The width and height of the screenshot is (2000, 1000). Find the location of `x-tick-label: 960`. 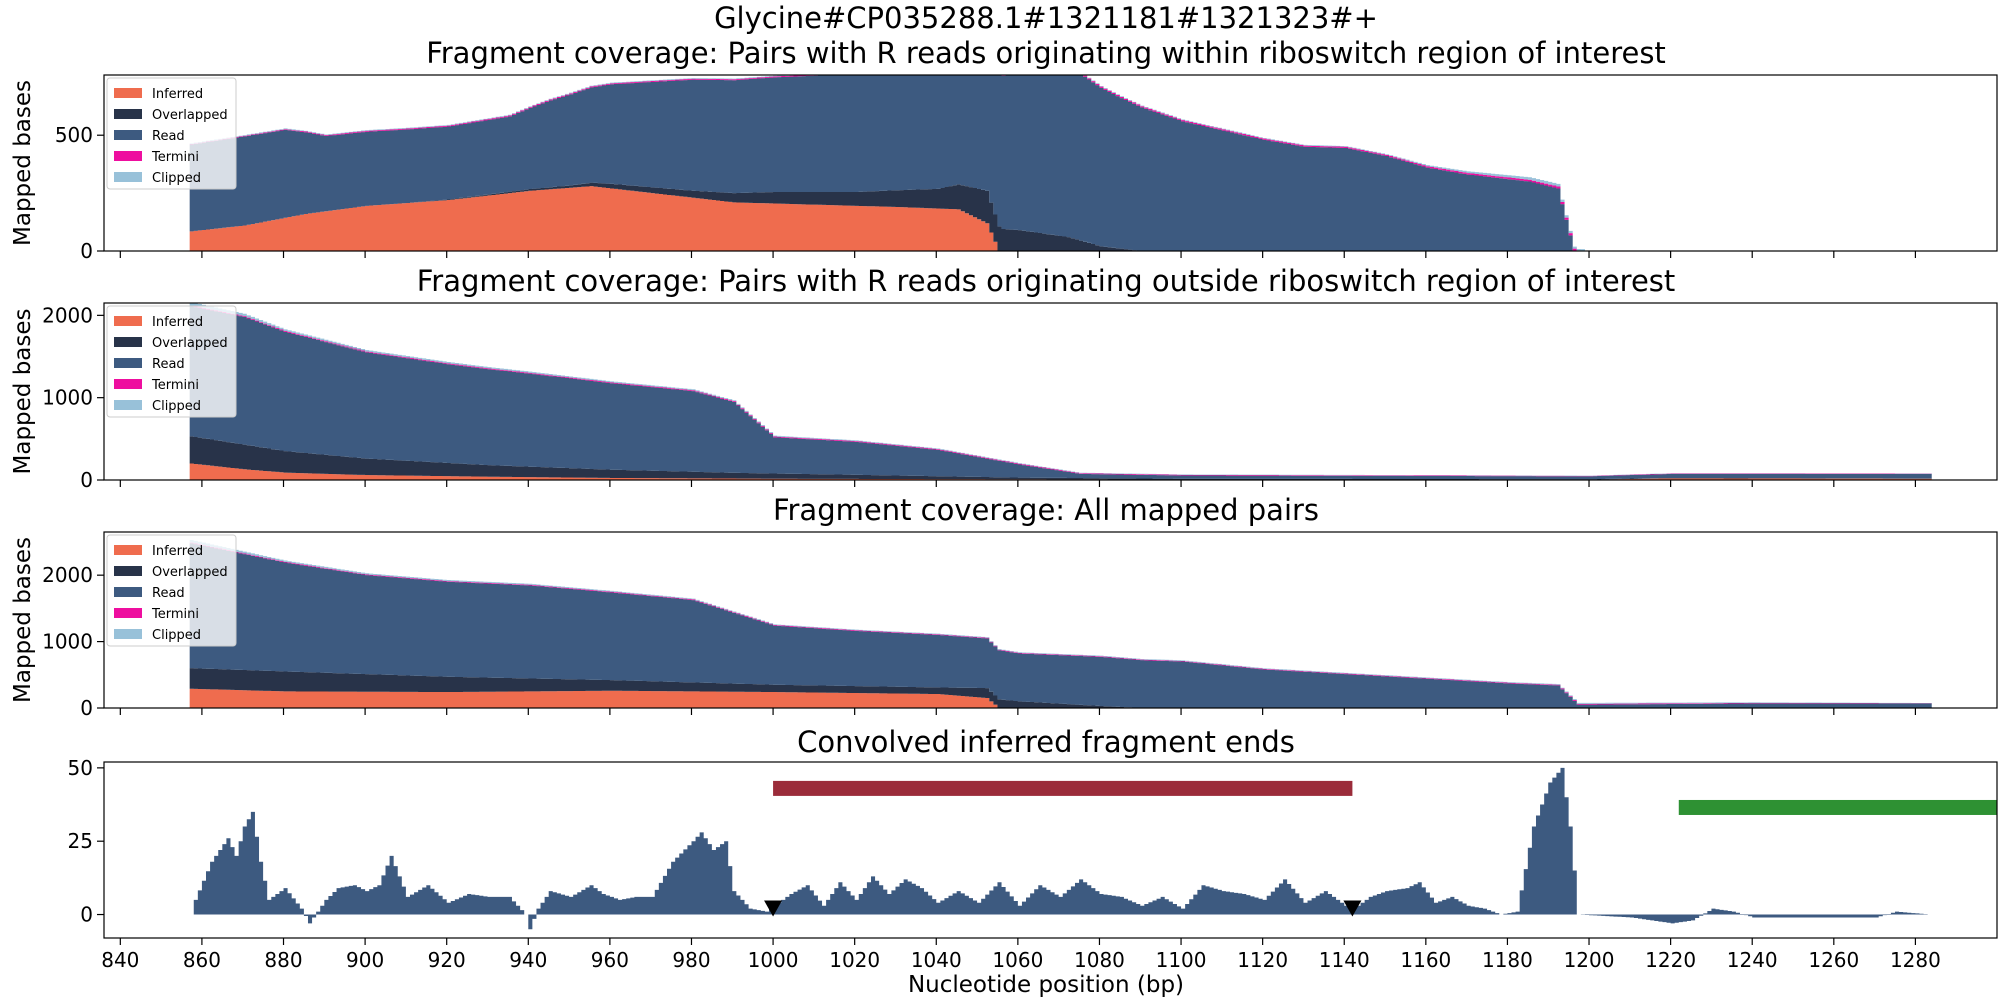

x-tick-label: 960 is located at coordinates (610, 960).